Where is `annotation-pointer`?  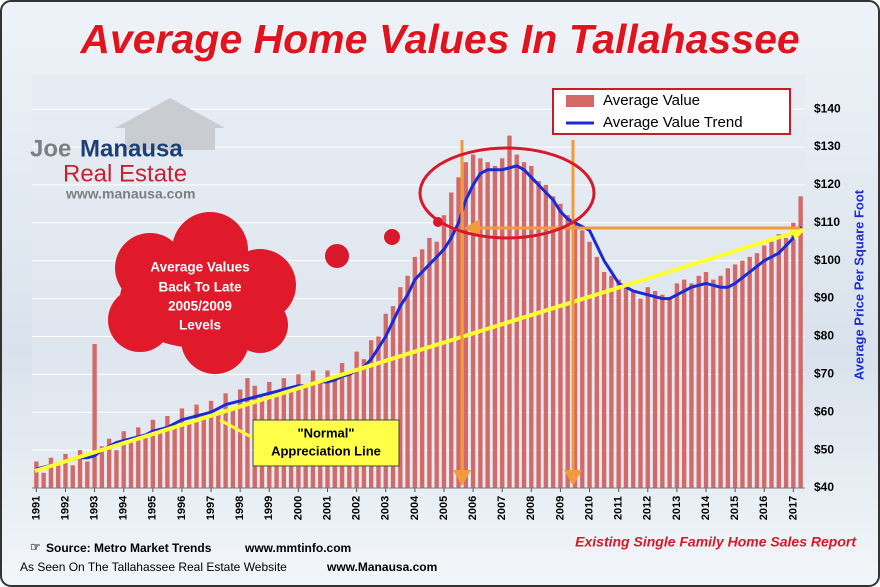
annotation-pointer is located at coordinates (238, 430).